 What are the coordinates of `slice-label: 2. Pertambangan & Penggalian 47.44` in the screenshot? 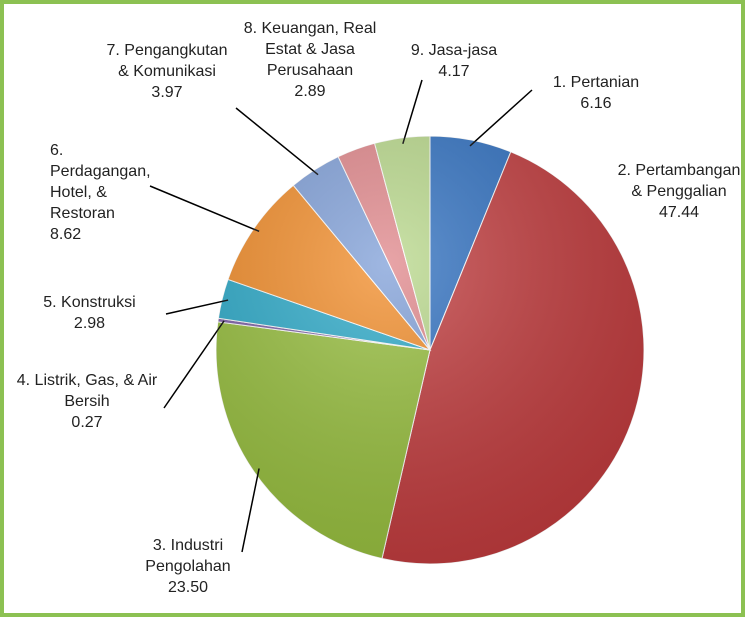 It's located at (679, 191).